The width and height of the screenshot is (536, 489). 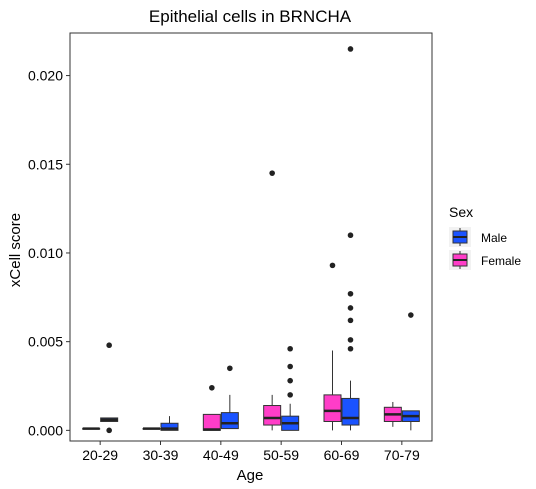 I want to click on y-tick-label: 0.015, so click(x=45, y=164).